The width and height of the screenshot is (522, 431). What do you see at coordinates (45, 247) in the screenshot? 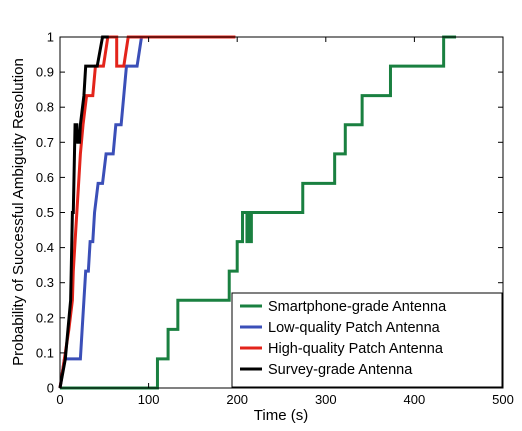
I see `y-tick-label: 0.4` at bounding box center [45, 247].